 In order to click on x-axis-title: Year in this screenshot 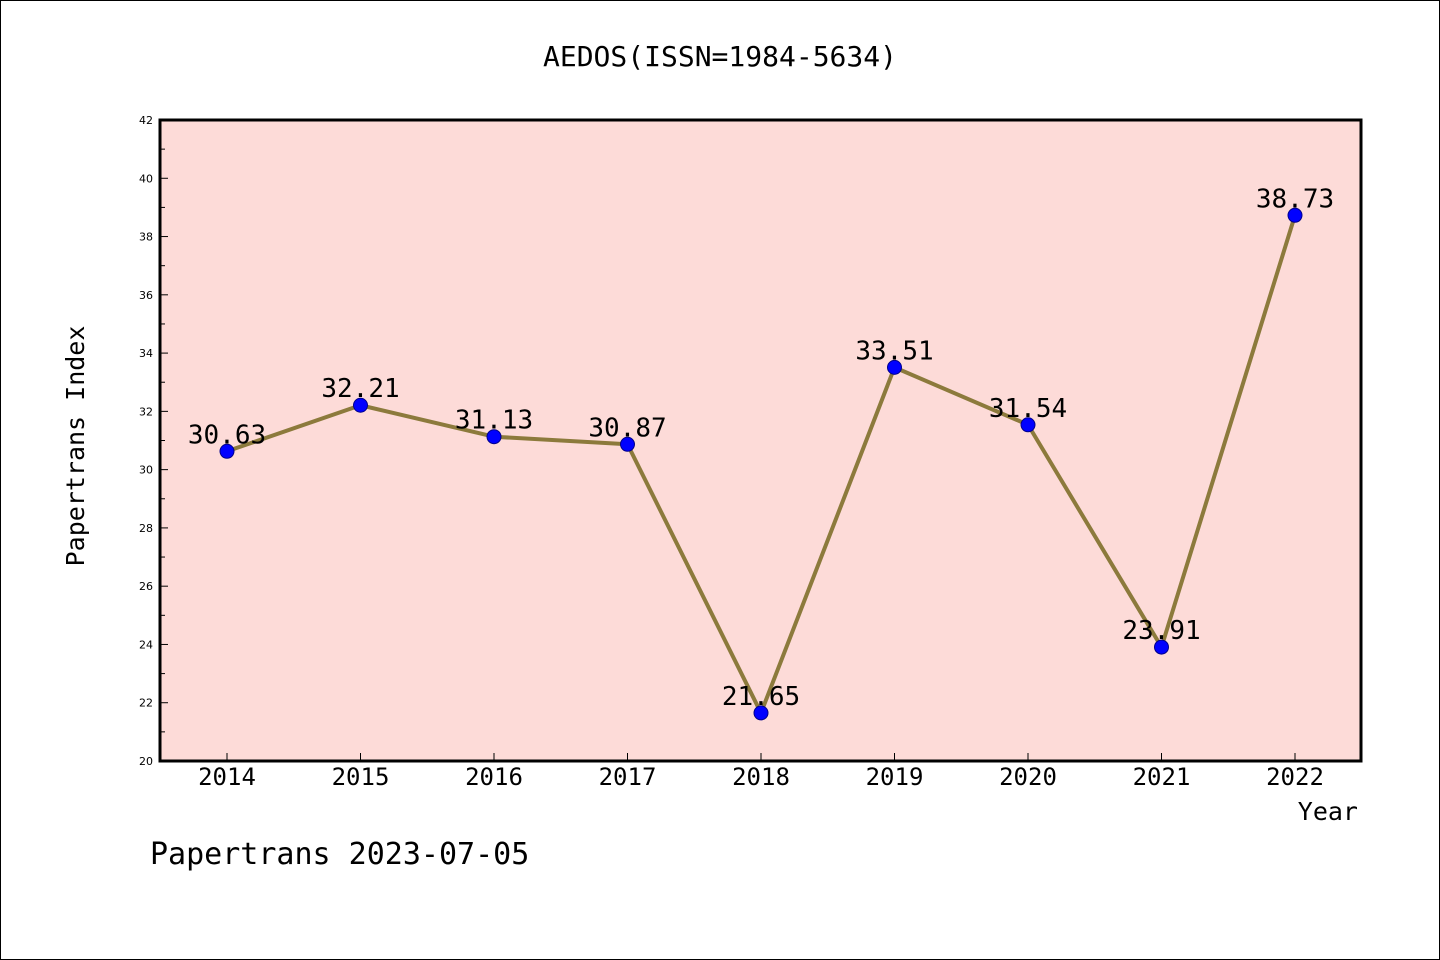, I will do `click(1328, 811)`.